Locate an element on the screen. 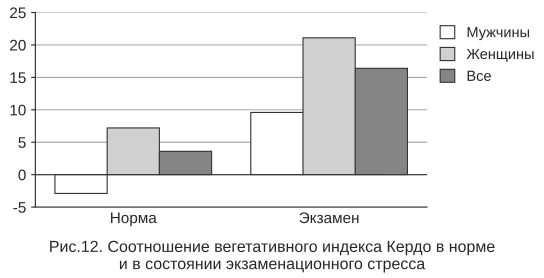 The width and height of the screenshot is (544, 278). text: Рис.12. Соотношение вегетативного индекса Кердо в норме и в состоянии экзаменационного стресса is located at coordinates (272, 256).